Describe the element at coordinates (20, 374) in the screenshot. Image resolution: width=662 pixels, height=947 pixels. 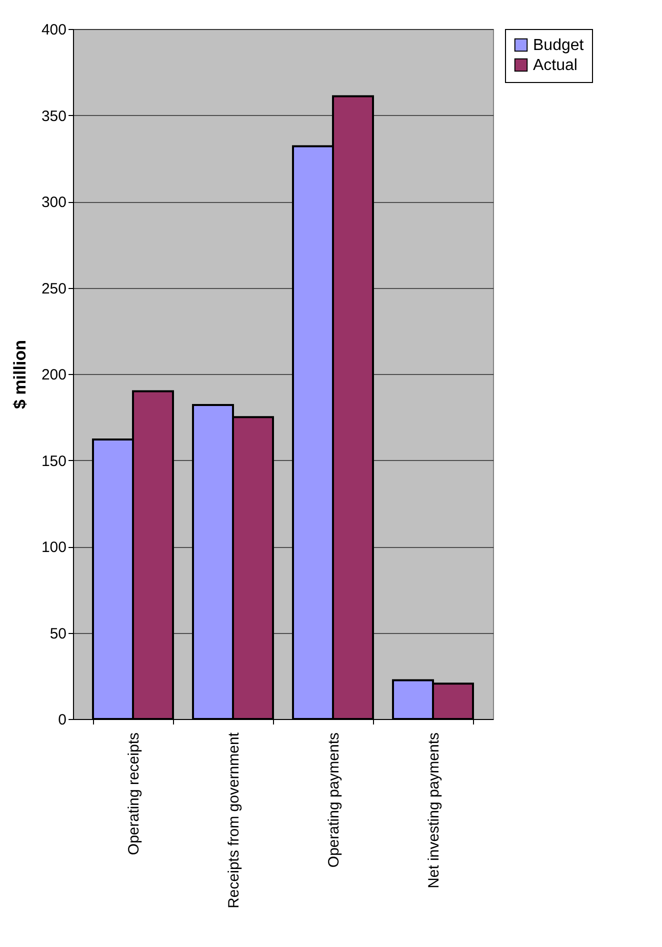
I see `y-axis-title: $ million` at that location.